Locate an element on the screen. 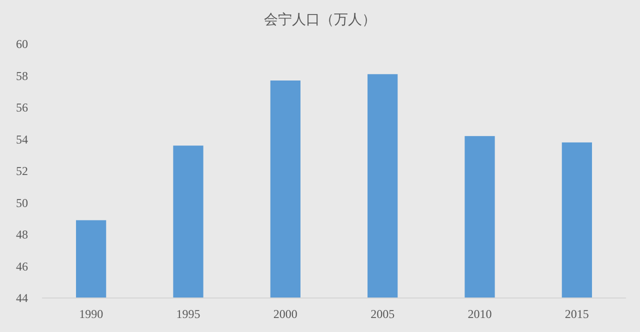 Image resolution: width=640 pixels, height=332 pixels. x-tick-label: 2010 is located at coordinates (480, 314).